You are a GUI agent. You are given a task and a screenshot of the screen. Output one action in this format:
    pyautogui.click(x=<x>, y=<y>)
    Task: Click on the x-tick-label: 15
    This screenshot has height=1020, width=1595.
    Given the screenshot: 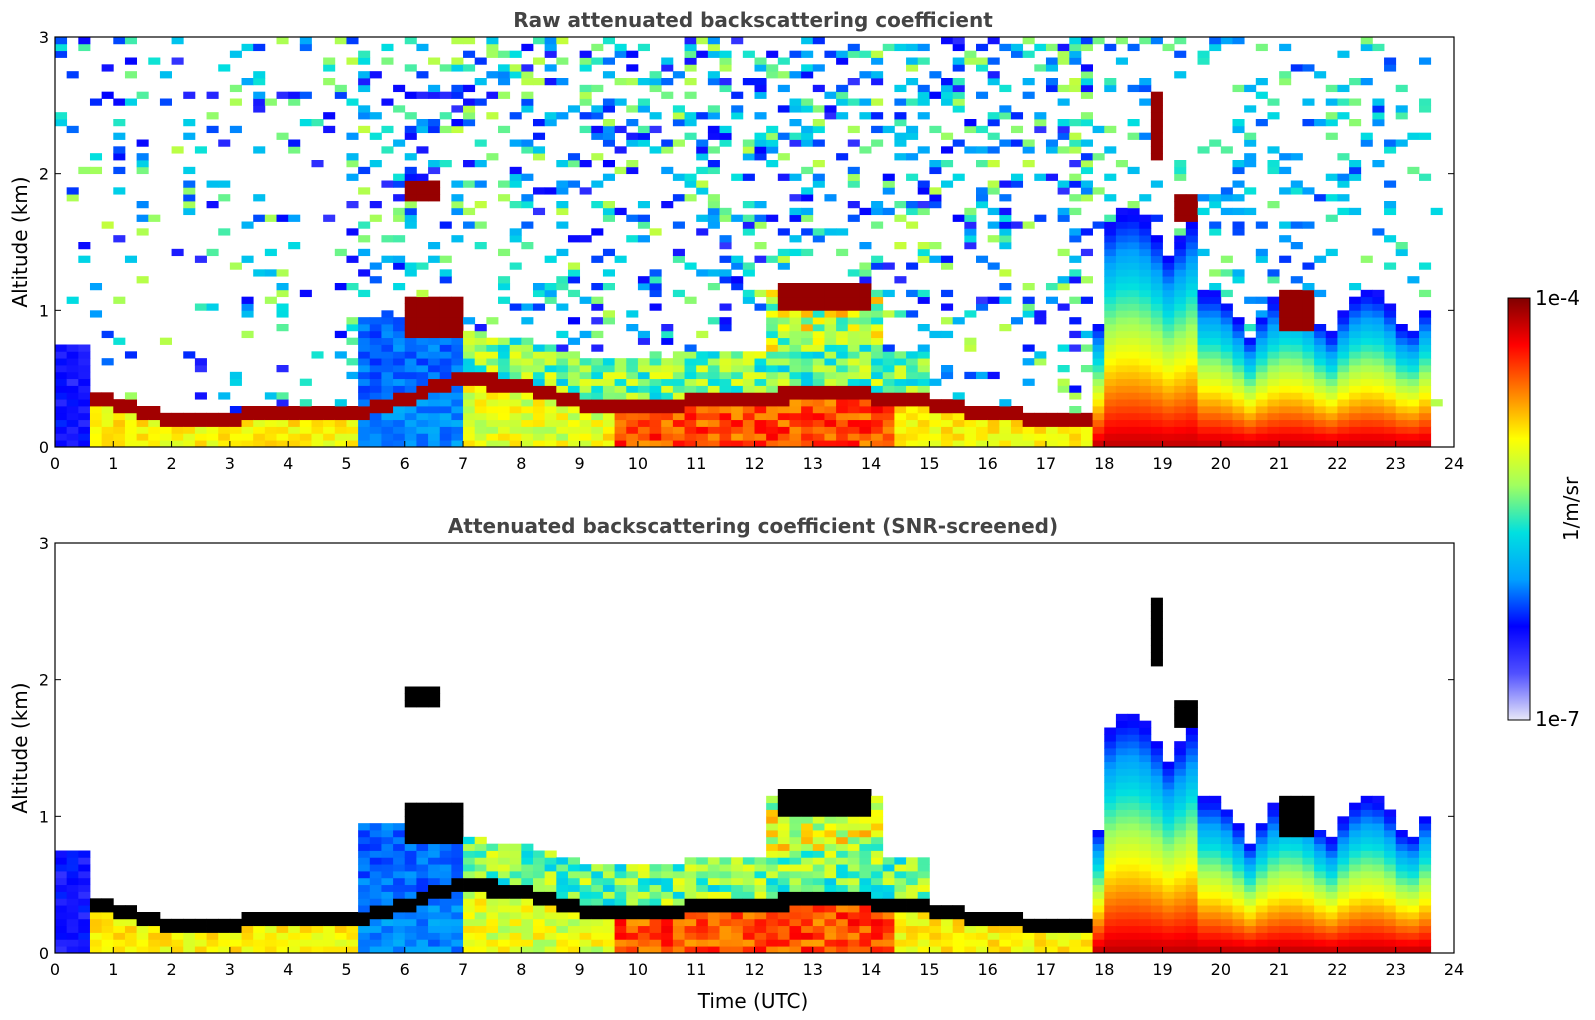 What is the action you would take?
    pyautogui.click(x=929, y=969)
    